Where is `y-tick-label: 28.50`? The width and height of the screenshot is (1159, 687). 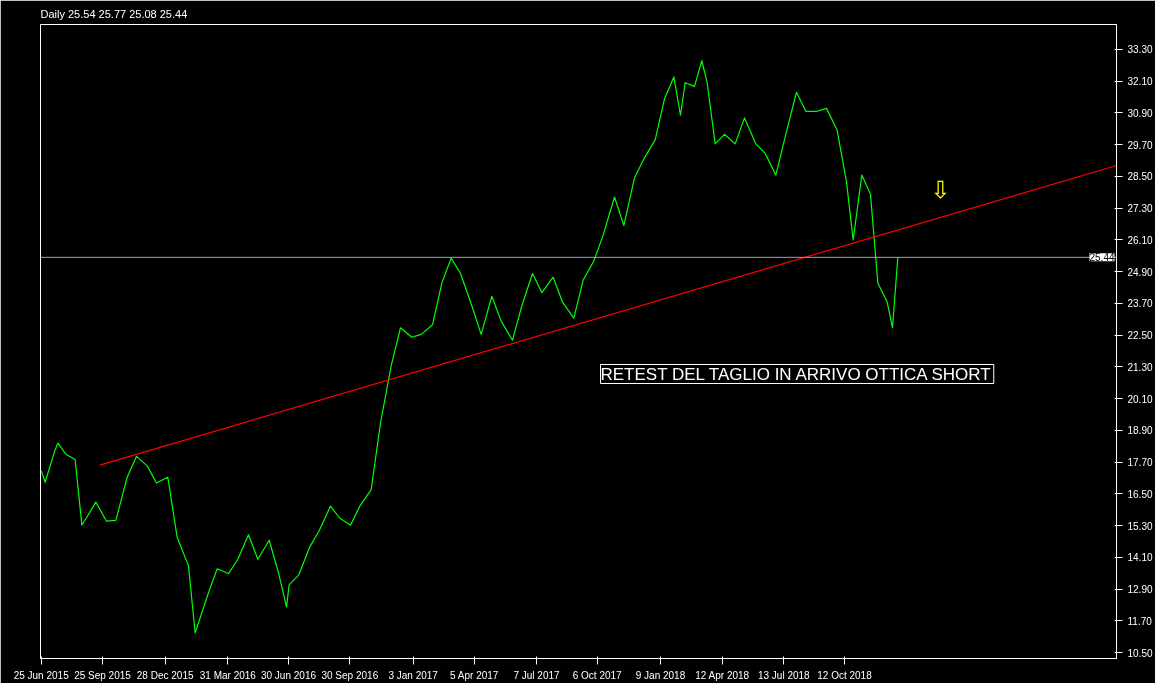 y-tick-label: 28.50 is located at coordinates (1140, 177).